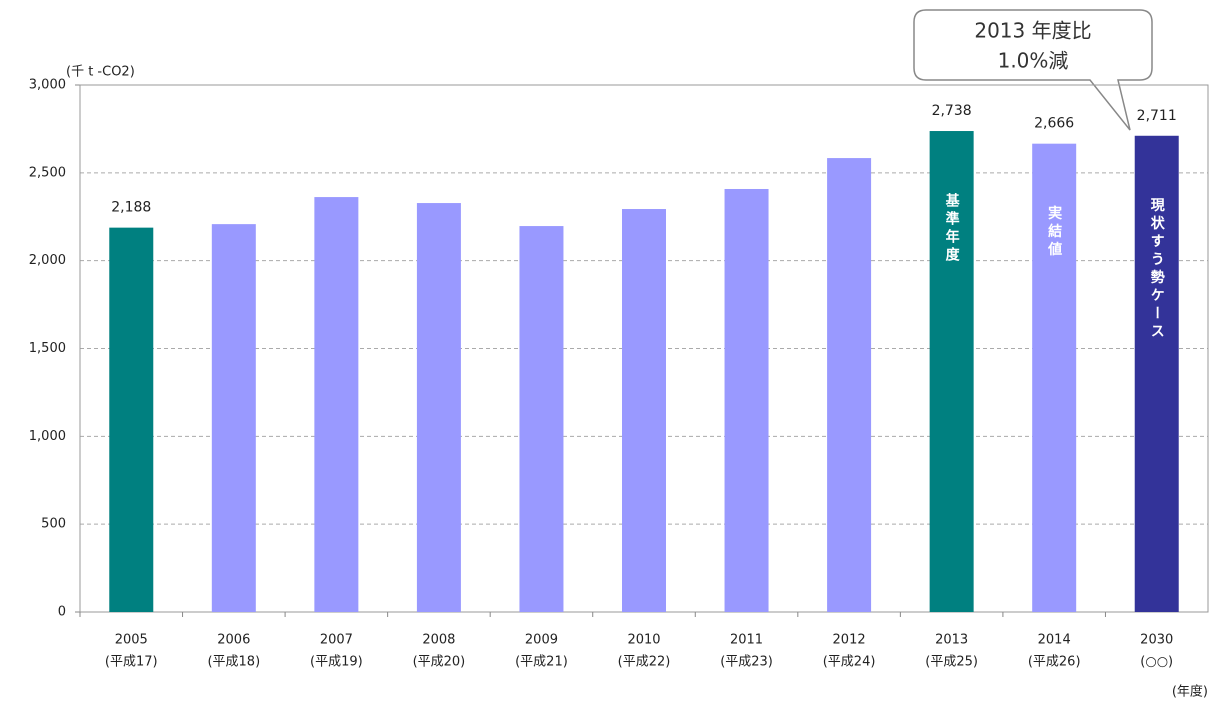  I want to click on x-tick-sublabel: (平成22), so click(644, 662).